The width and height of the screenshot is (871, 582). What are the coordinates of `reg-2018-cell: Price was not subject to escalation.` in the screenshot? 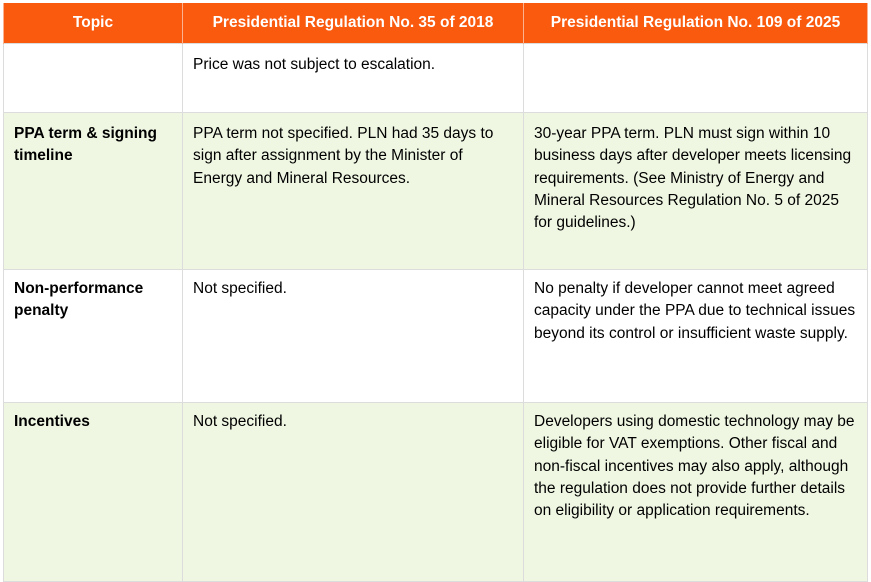 It's located at (353, 78).